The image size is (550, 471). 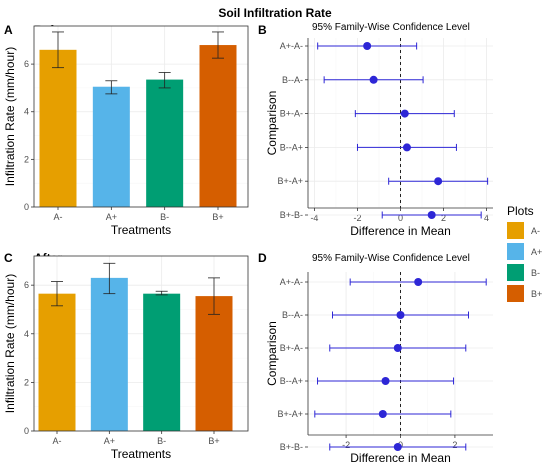 What do you see at coordinates (535, 231) in the screenshot?
I see `legend-label: A-` at bounding box center [535, 231].